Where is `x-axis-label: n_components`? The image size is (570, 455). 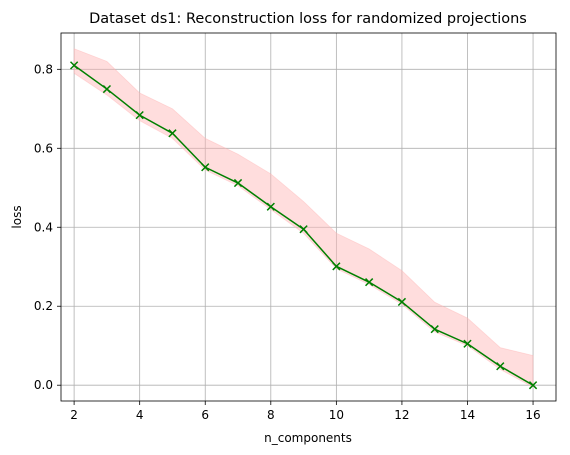
x-axis-label: n_components is located at coordinates (308, 438).